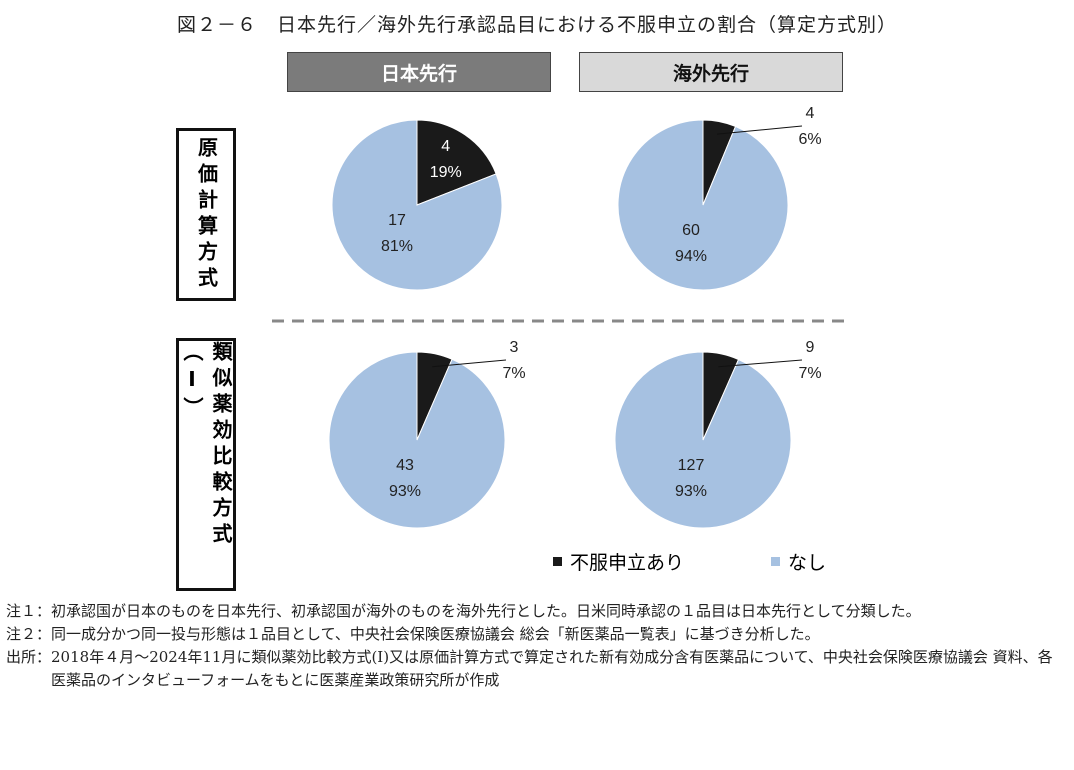 This screenshot has width=1074, height=770. Describe the element at coordinates (29, 657) in the screenshot. I see `note-key: 出所：` at that location.